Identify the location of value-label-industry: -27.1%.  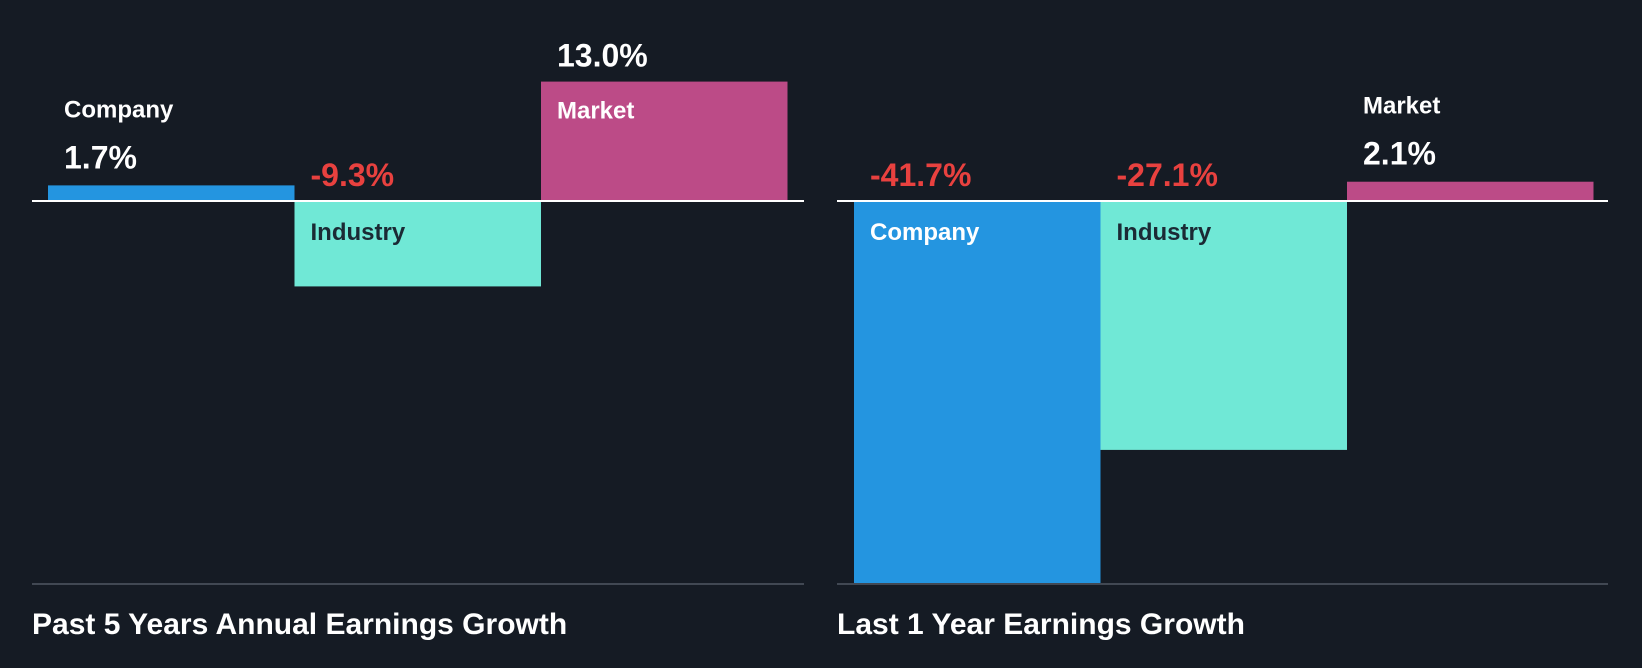
(1167, 175).